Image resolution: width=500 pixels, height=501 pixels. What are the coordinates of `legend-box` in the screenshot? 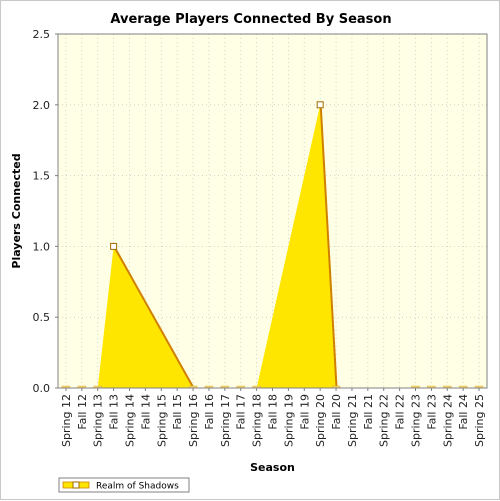 It's located at (124, 485).